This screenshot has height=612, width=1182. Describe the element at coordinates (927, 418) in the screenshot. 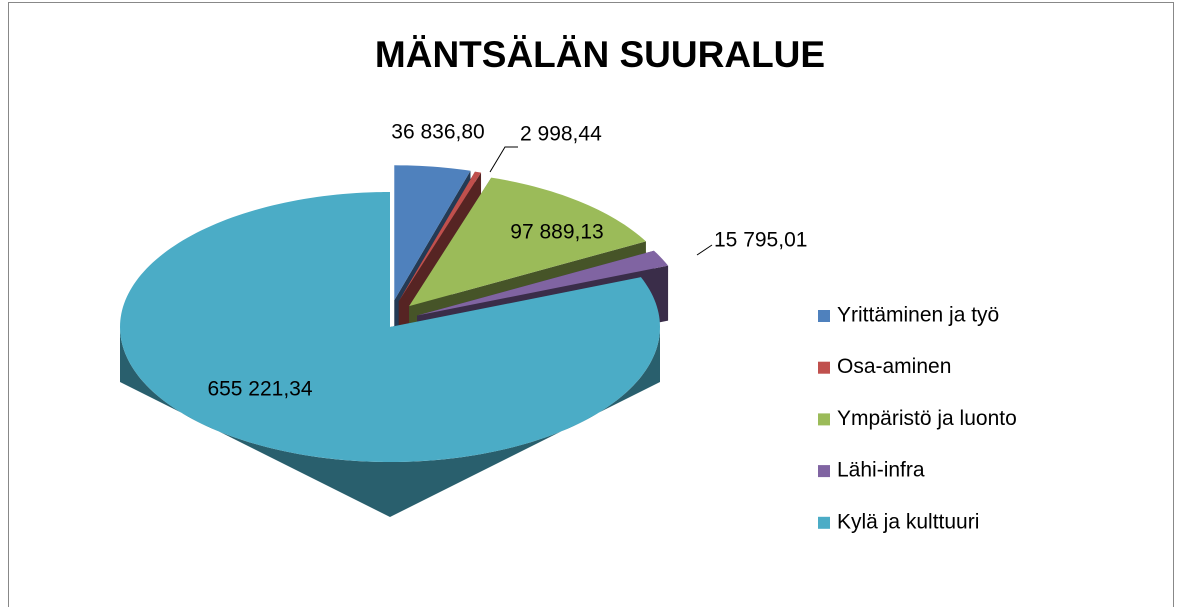

I see `legend-label: Ympäristö ja luonto` at that location.